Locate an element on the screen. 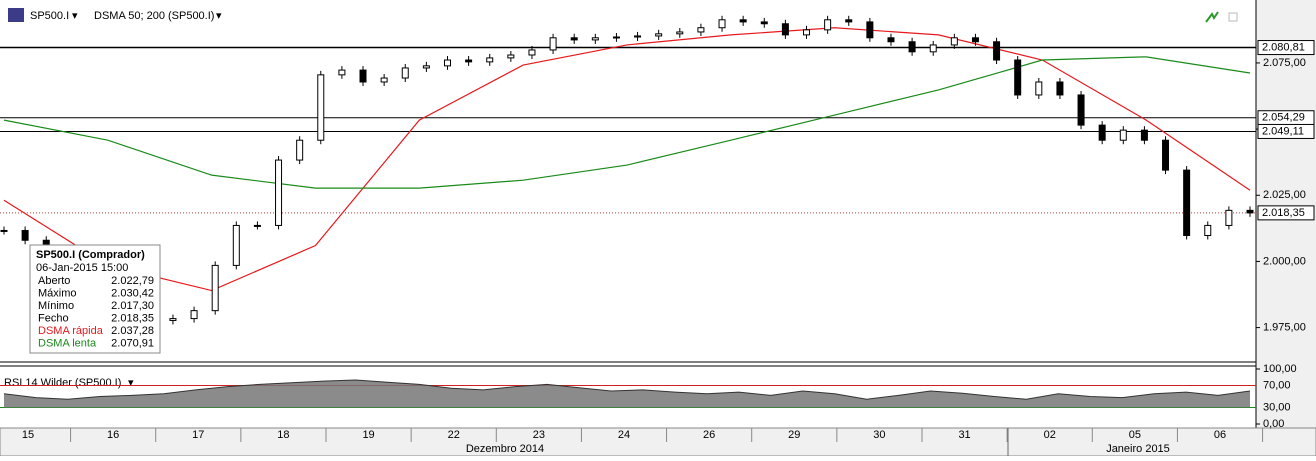 The image size is (1316, 461). info-label: Mínimo is located at coordinates (56, 306).